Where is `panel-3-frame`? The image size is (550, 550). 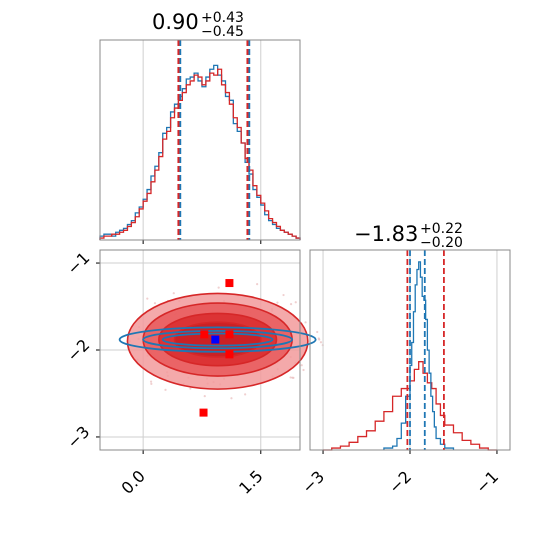
panel-3-frame is located at coordinates (410, 350).